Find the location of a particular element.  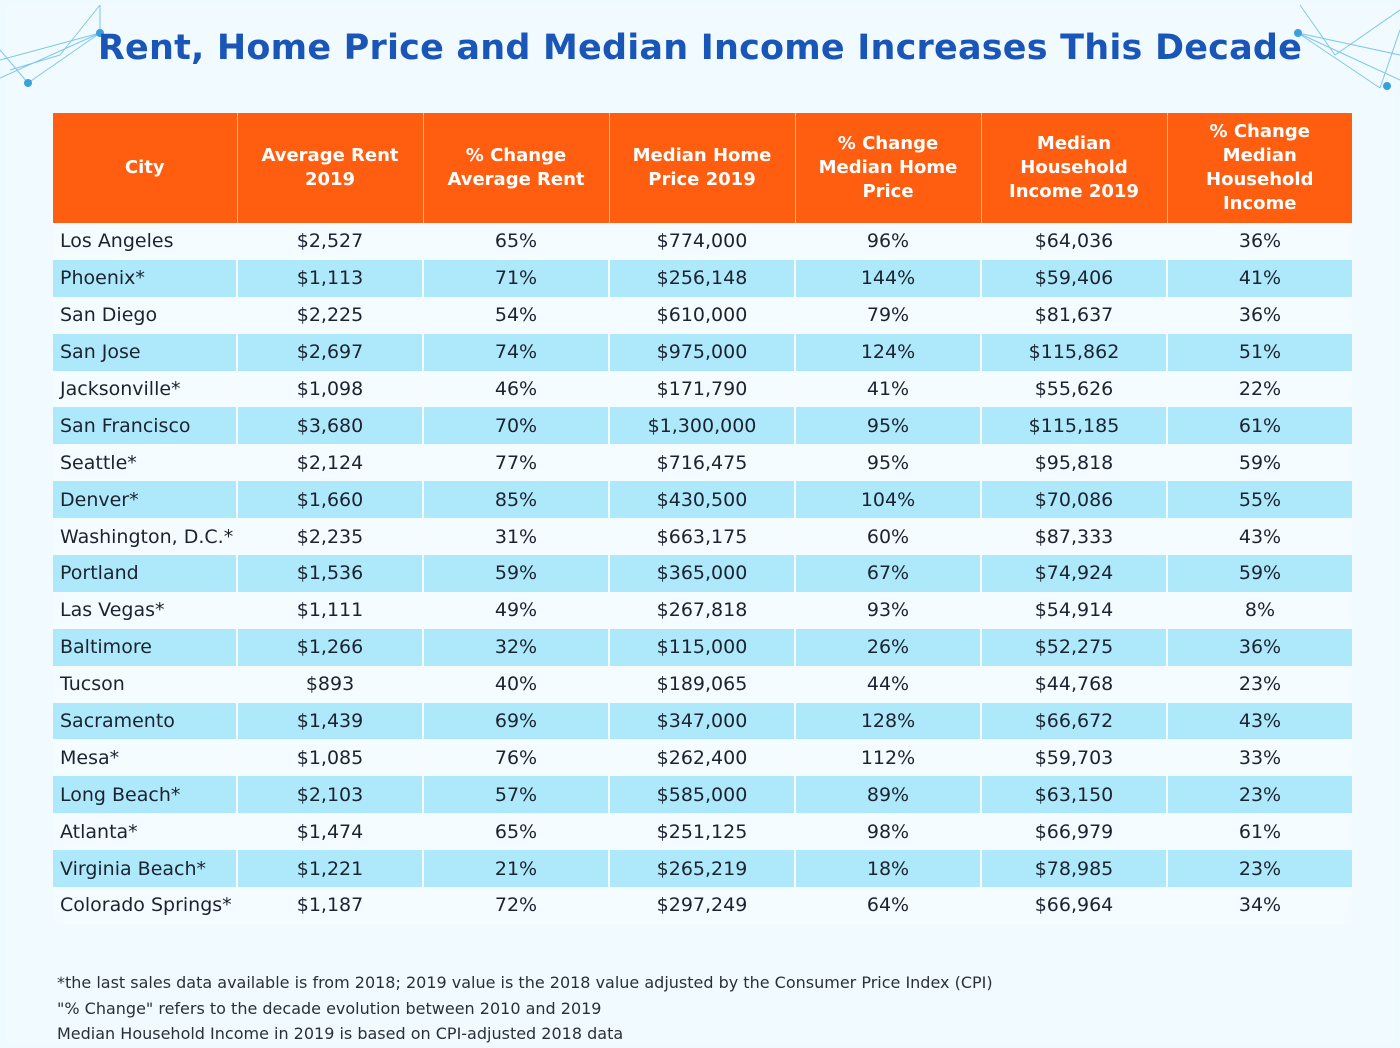

cell-income-change: 8% is located at coordinates (1259, 610).